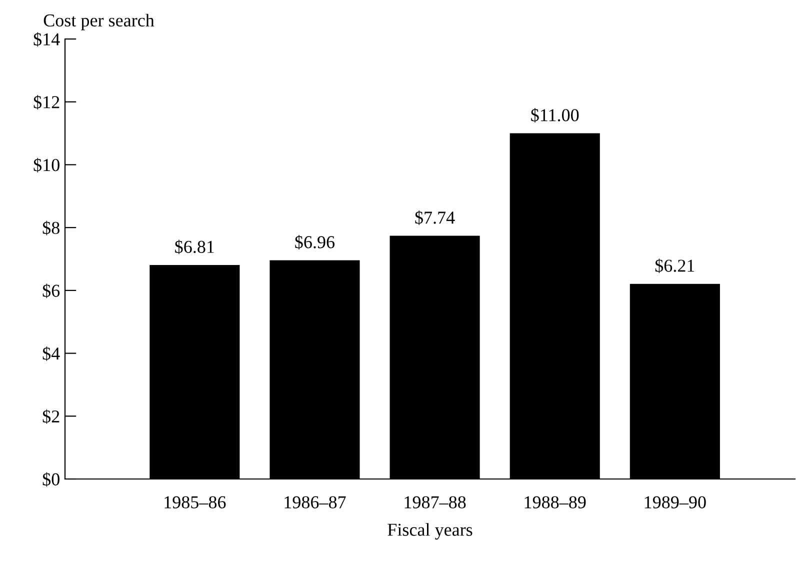 This screenshot has height=561, width=800. I want to click on y-tick-label: $14, so click(47, 39).